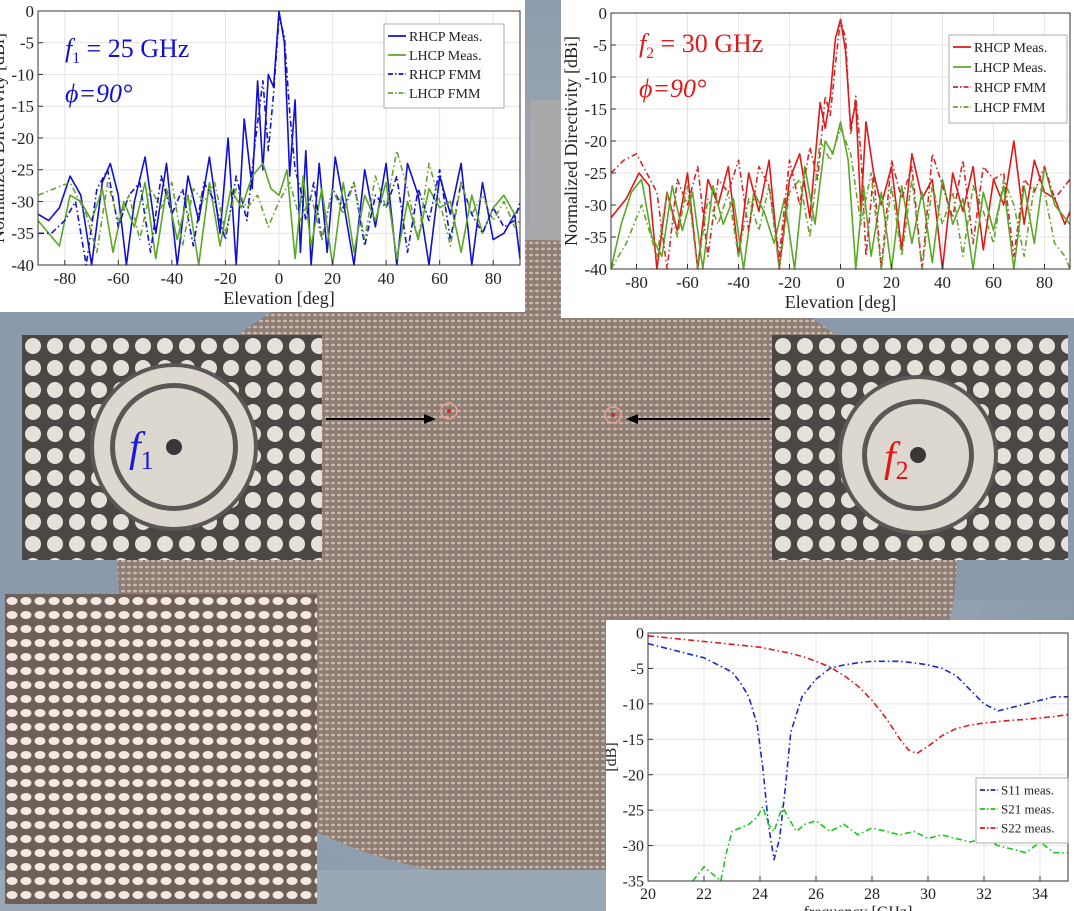  I want to click on inset-photo-surface, so click(161, 749).